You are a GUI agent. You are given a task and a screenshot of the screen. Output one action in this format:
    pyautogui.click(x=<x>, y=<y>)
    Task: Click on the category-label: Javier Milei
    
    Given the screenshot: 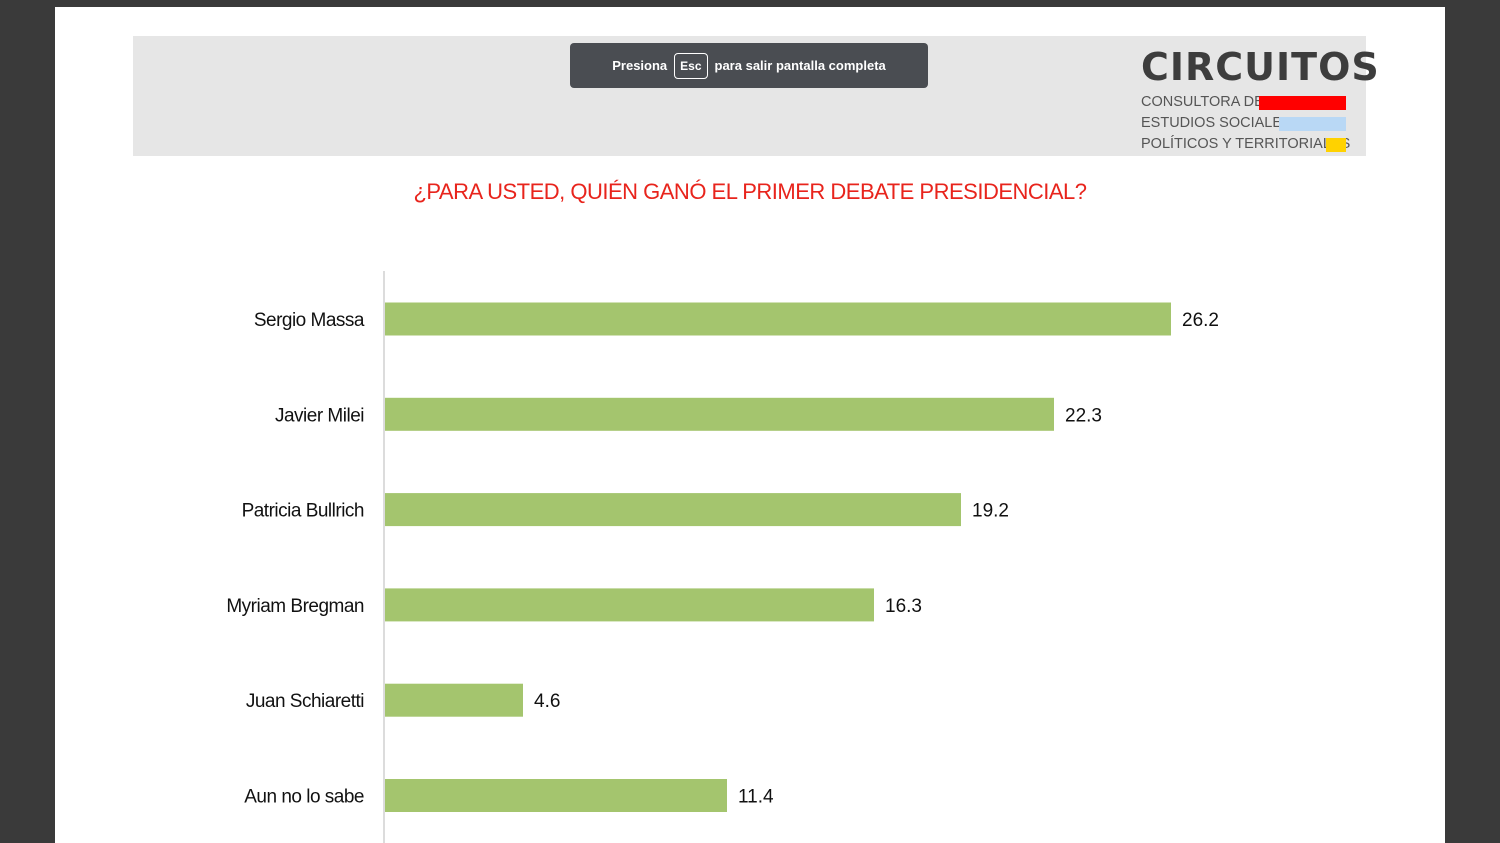 What is the action you would take?
    pyautogui.click(x=319, y=415)
    